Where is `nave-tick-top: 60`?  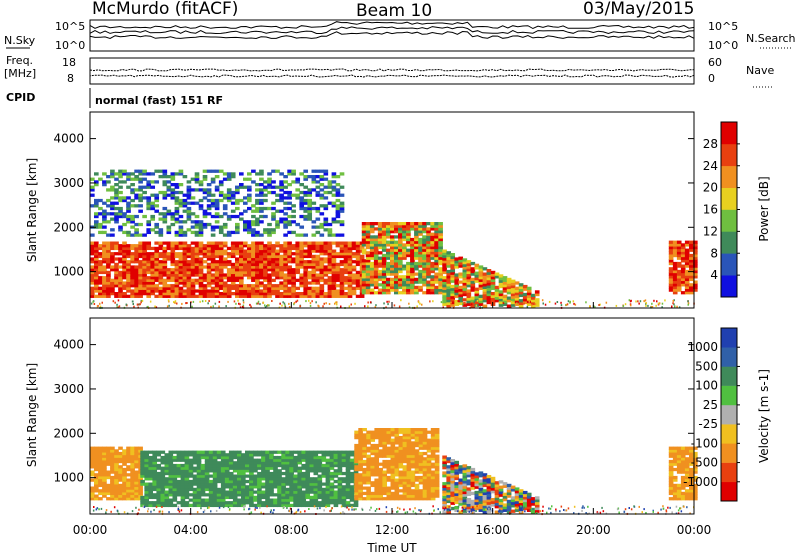
nave-tick-top: 60 is located at coordinates (715, 62).